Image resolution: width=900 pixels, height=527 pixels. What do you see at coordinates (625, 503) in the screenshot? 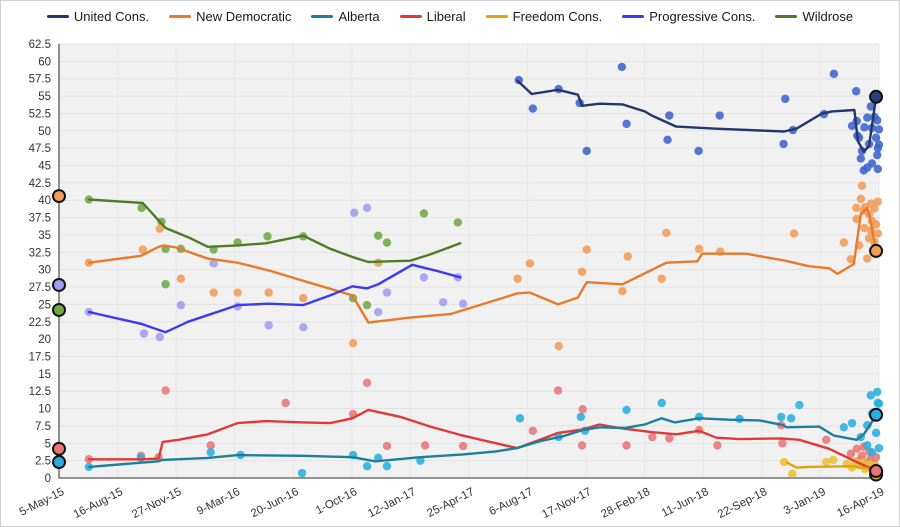
I see `x-tick-label: 28-Feb-18` at bounding box center [625, 503].